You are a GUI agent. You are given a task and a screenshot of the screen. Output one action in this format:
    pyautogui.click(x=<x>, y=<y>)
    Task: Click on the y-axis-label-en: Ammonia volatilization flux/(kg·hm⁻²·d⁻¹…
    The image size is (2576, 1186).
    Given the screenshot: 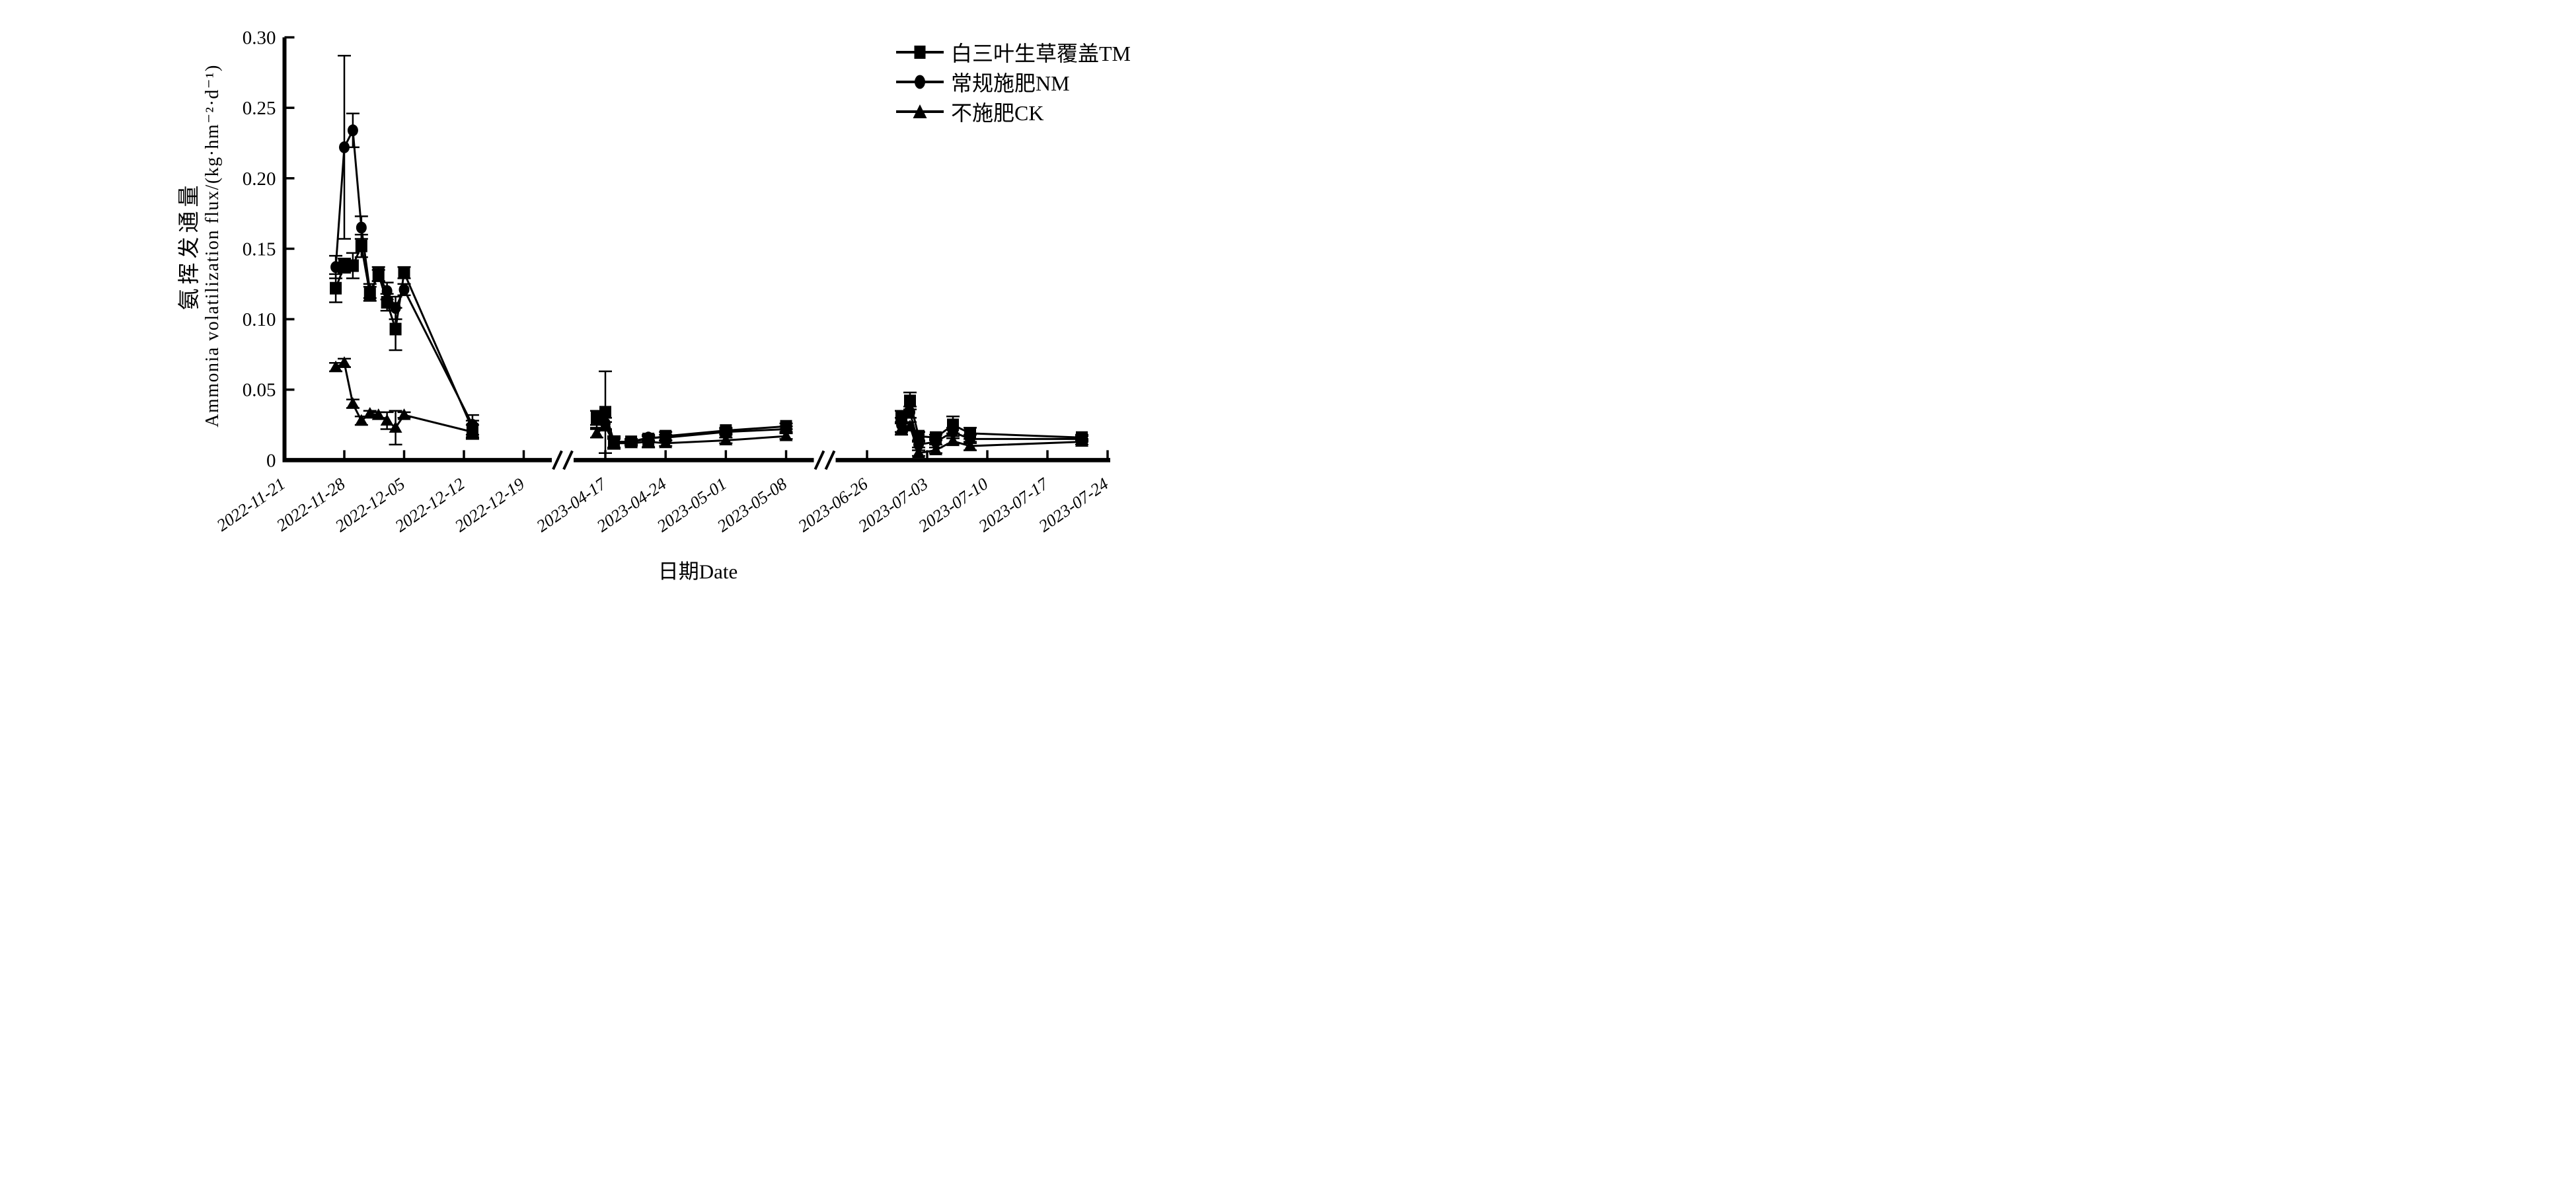 What is the action you would take?
    pyautogui.click(x=212, y=245)
    